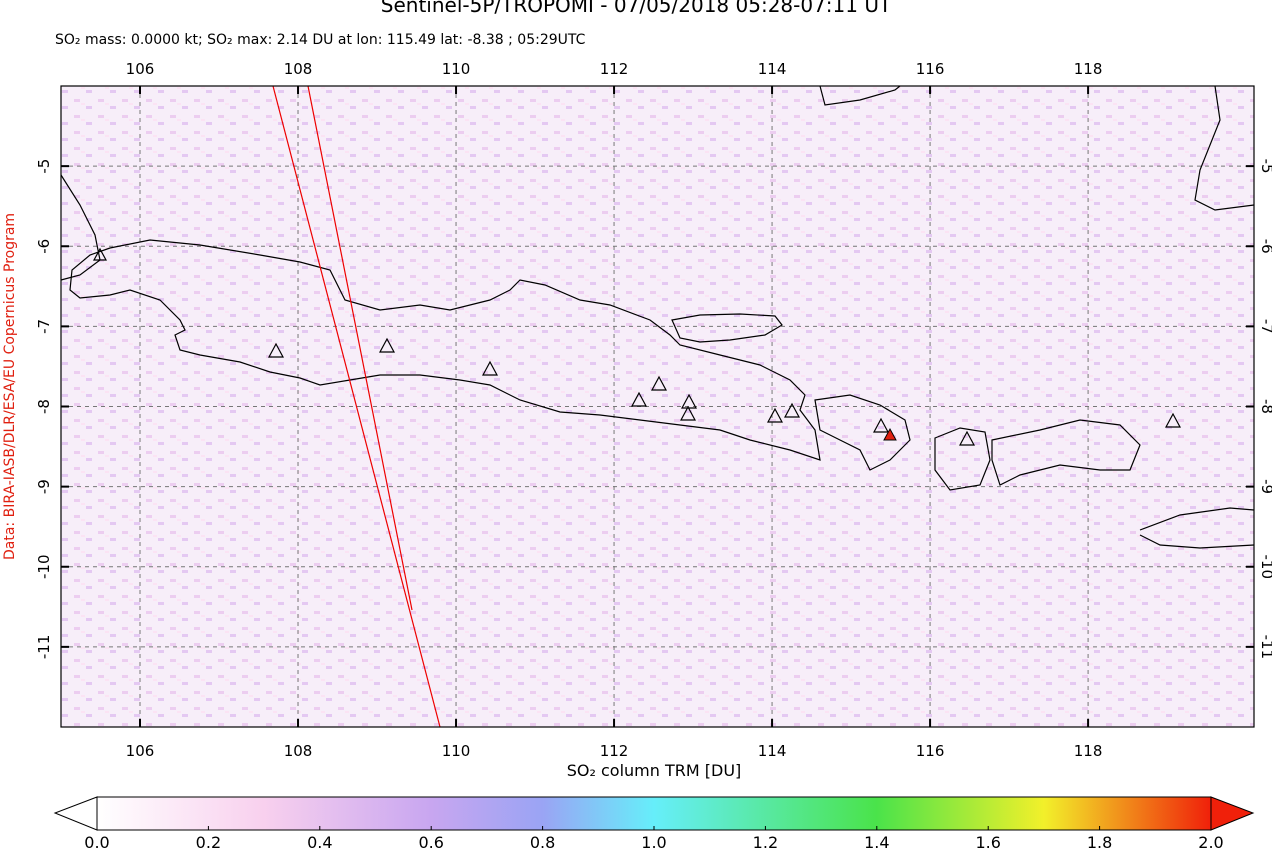 This screenshot has width=1272, height=857. Describe the element at coordinates (208, 842) in the screenshot. I see `colorbar-tick-label: 0.2` at that location.